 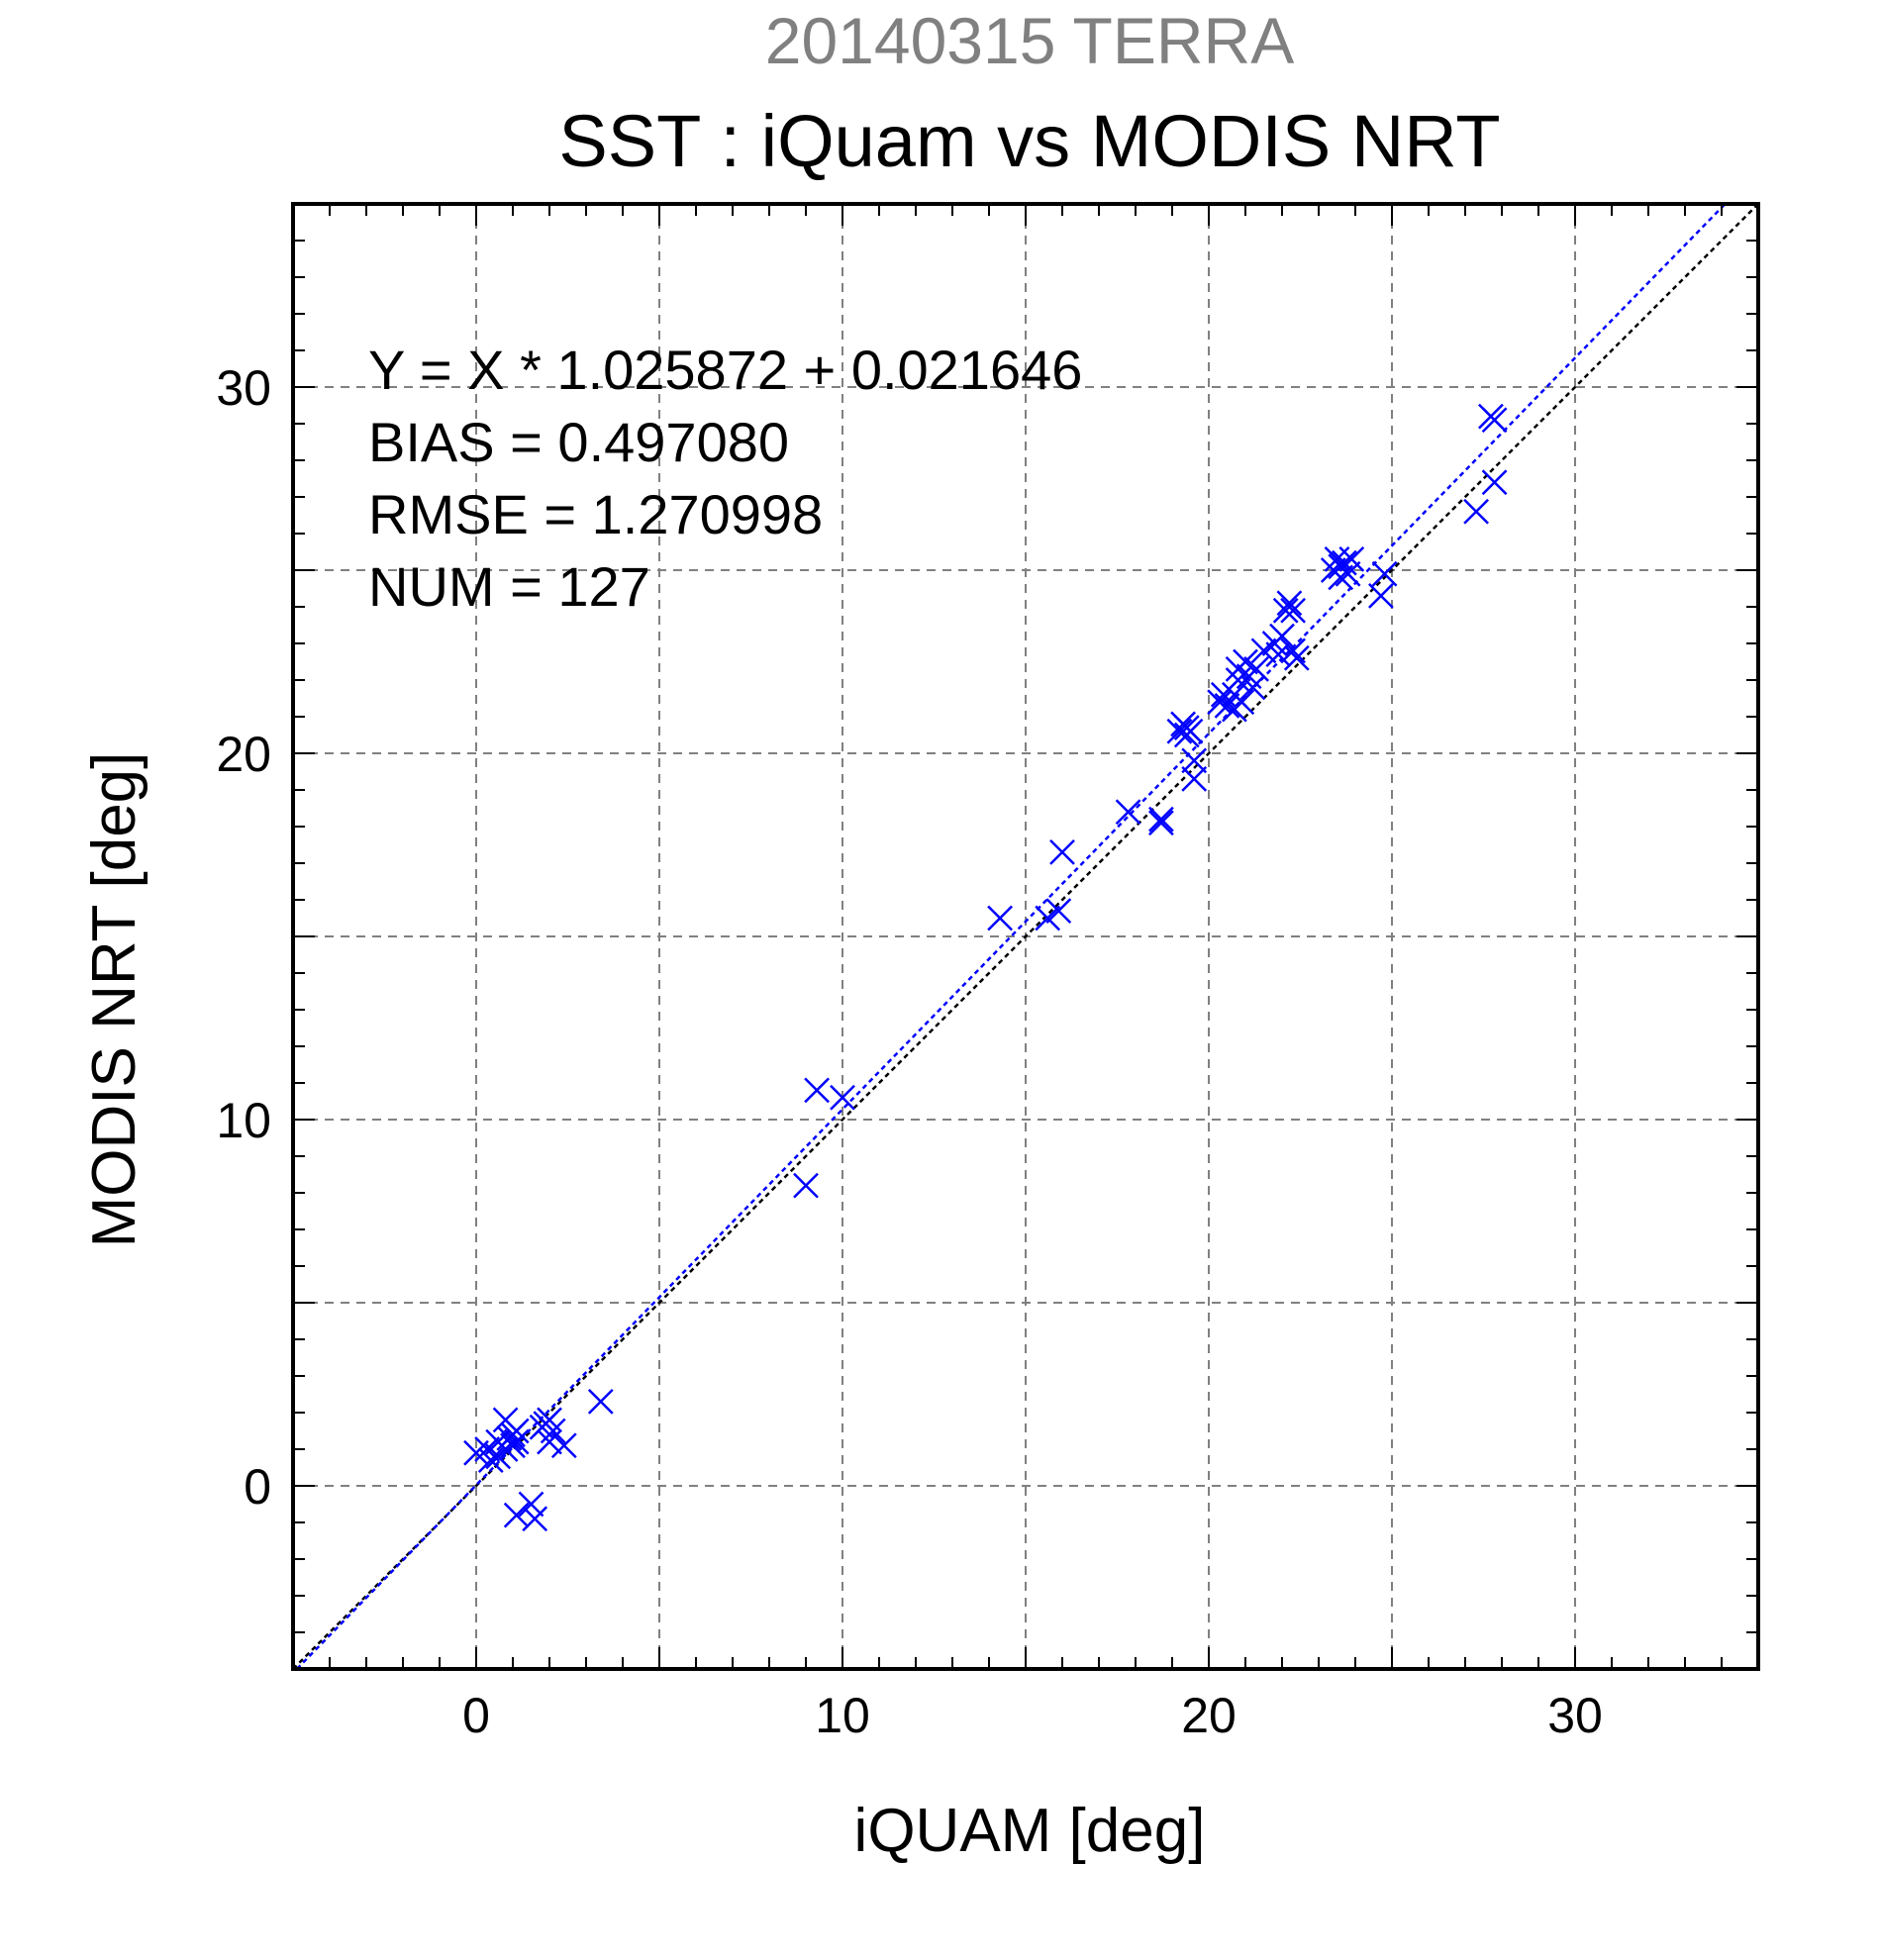 I want to click on y-axis-label: MODIS NRT [deg], so click(x=114, y=1000).